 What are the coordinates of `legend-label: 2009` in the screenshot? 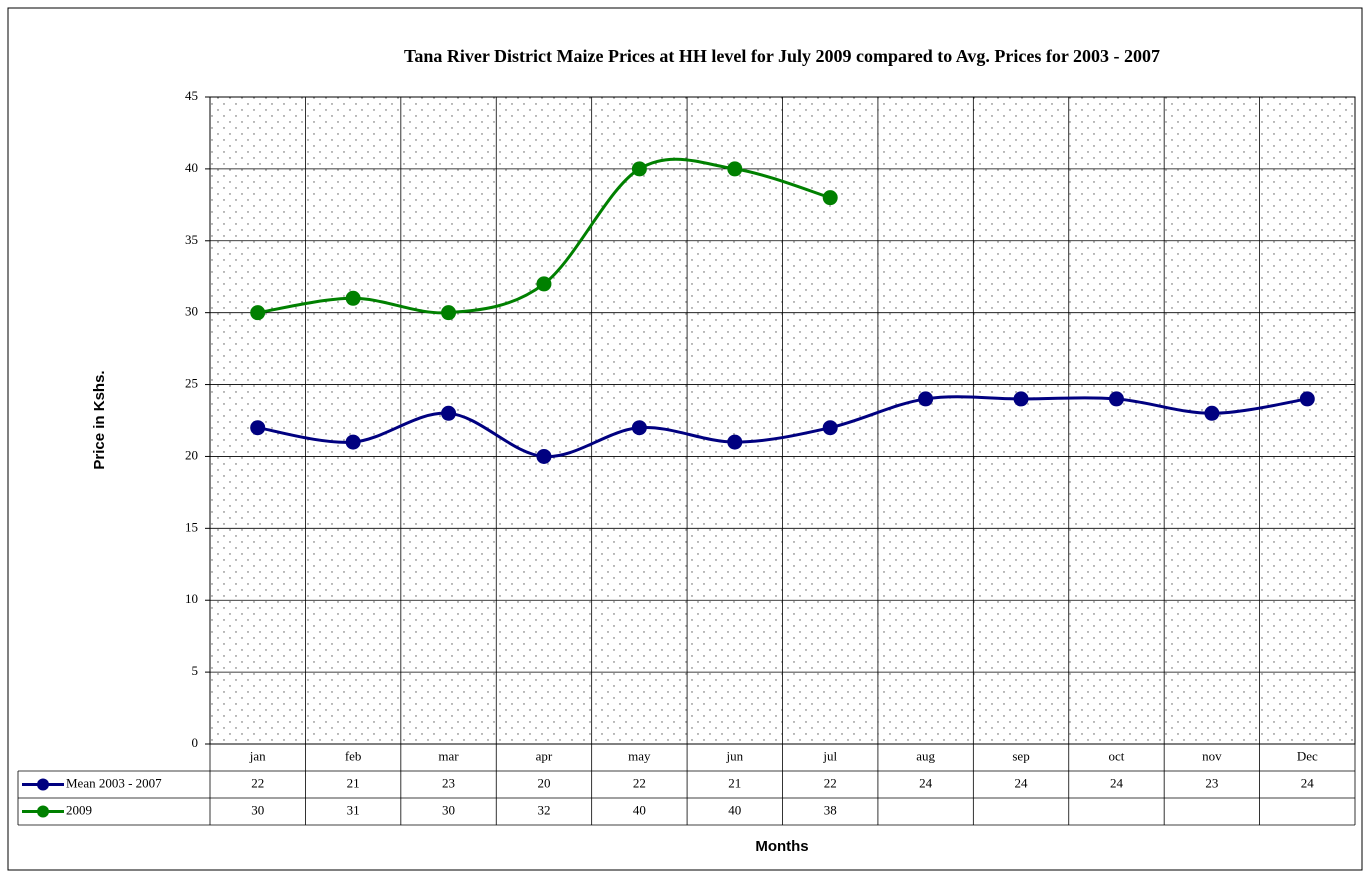 It's located at (79, 809).